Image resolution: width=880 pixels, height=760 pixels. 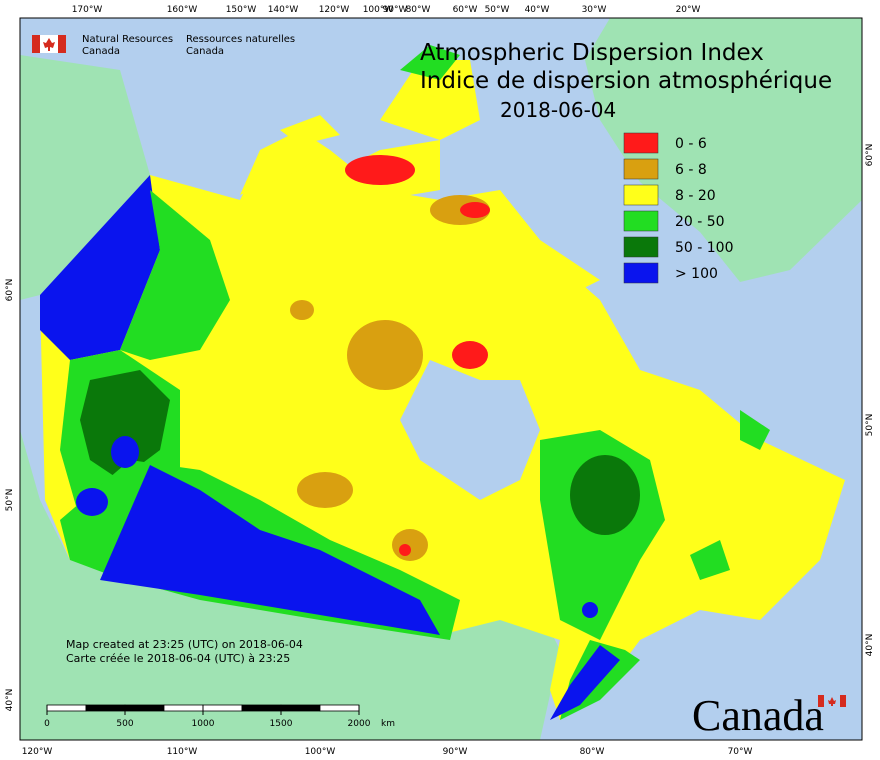 I want to click on lon-label: 60°W, so click(x=465, y=10).